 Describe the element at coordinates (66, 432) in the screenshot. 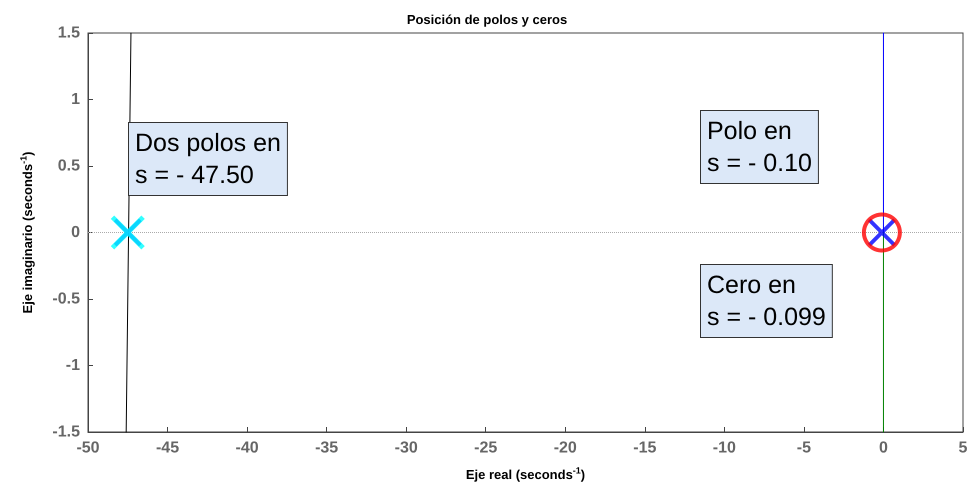

I see `y-tick-label: -1.5` at that location.